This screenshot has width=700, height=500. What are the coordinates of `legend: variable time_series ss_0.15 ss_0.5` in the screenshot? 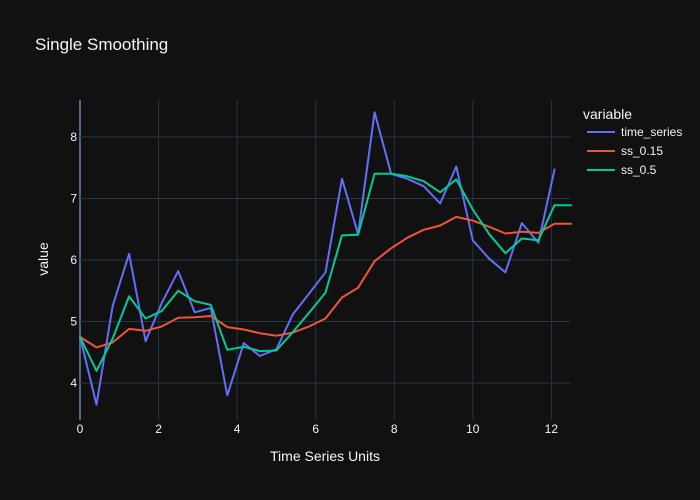 It's located at (632, 141).